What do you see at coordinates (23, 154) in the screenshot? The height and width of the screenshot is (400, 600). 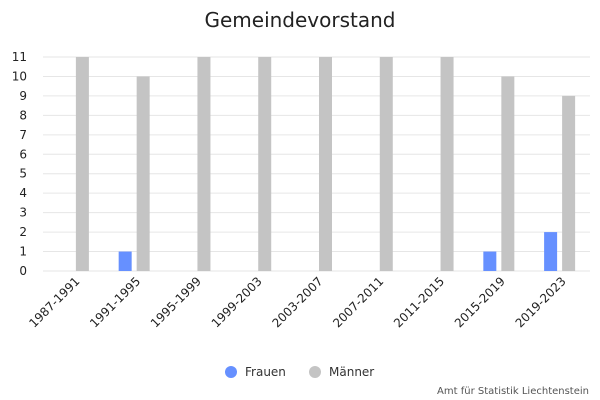 I see `y-tick-label: 6` at bounding box center [23, 154].